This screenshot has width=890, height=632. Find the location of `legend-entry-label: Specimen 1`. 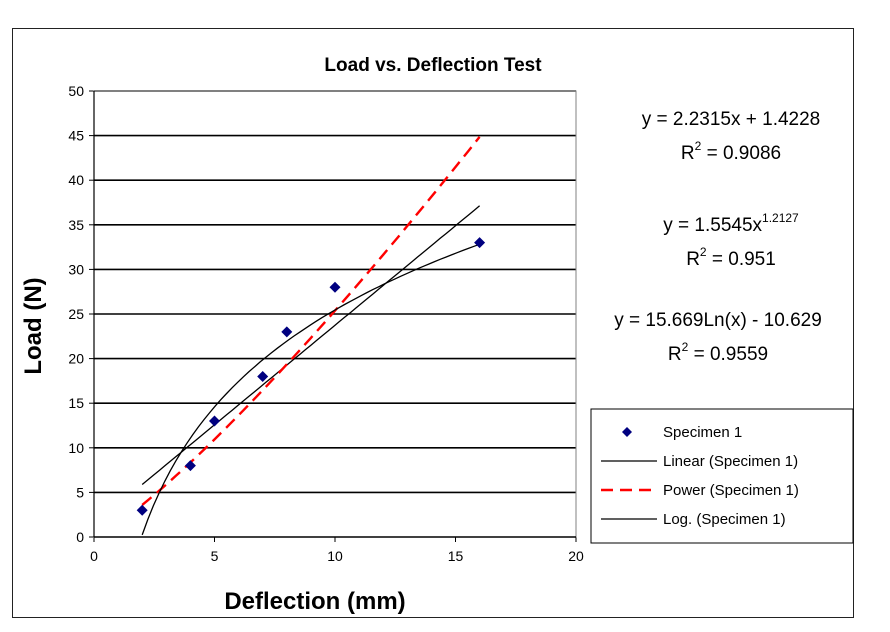

legend-entry-label: Specimen 1 is located at coordinates (702, 432).